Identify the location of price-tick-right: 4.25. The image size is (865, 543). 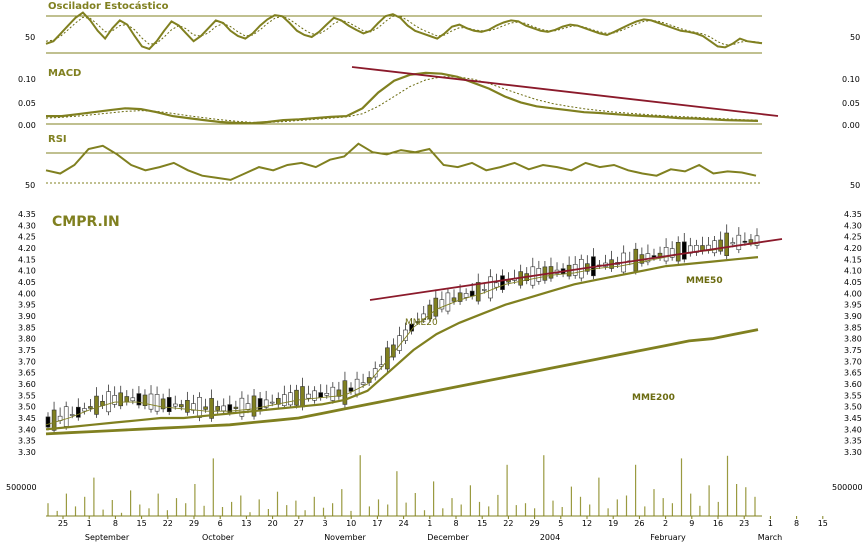
(853, 237).